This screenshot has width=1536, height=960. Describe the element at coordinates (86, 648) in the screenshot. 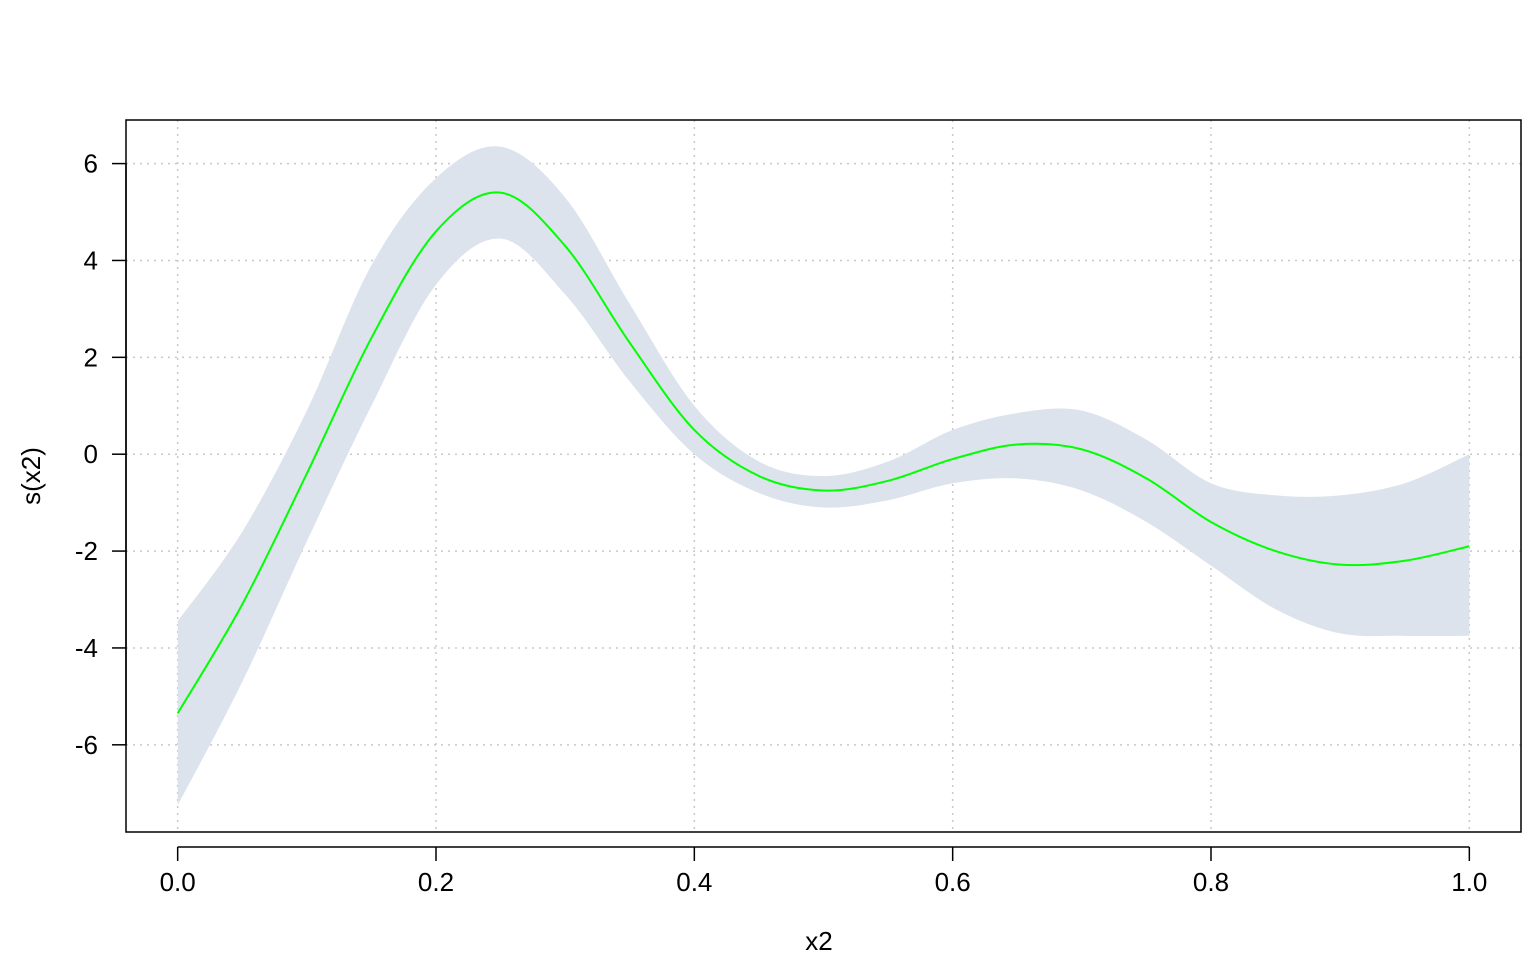

I see `y-tick-label: -4` at that location.